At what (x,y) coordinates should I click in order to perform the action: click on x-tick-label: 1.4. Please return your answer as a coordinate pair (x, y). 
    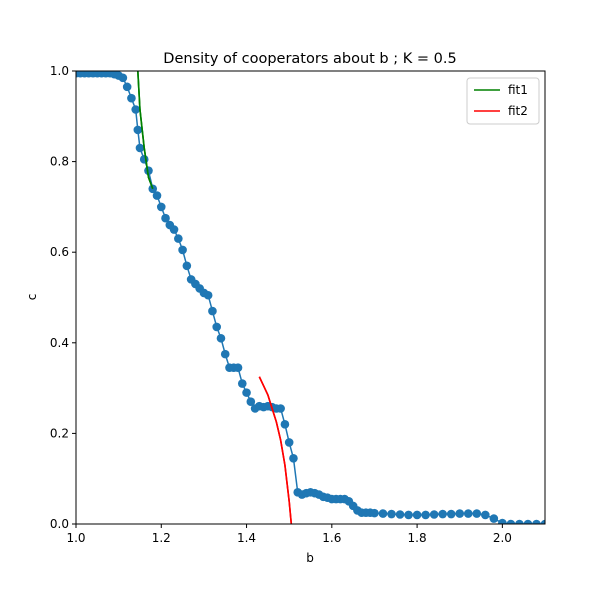
    Looking at the image, I should click on (246, 538).